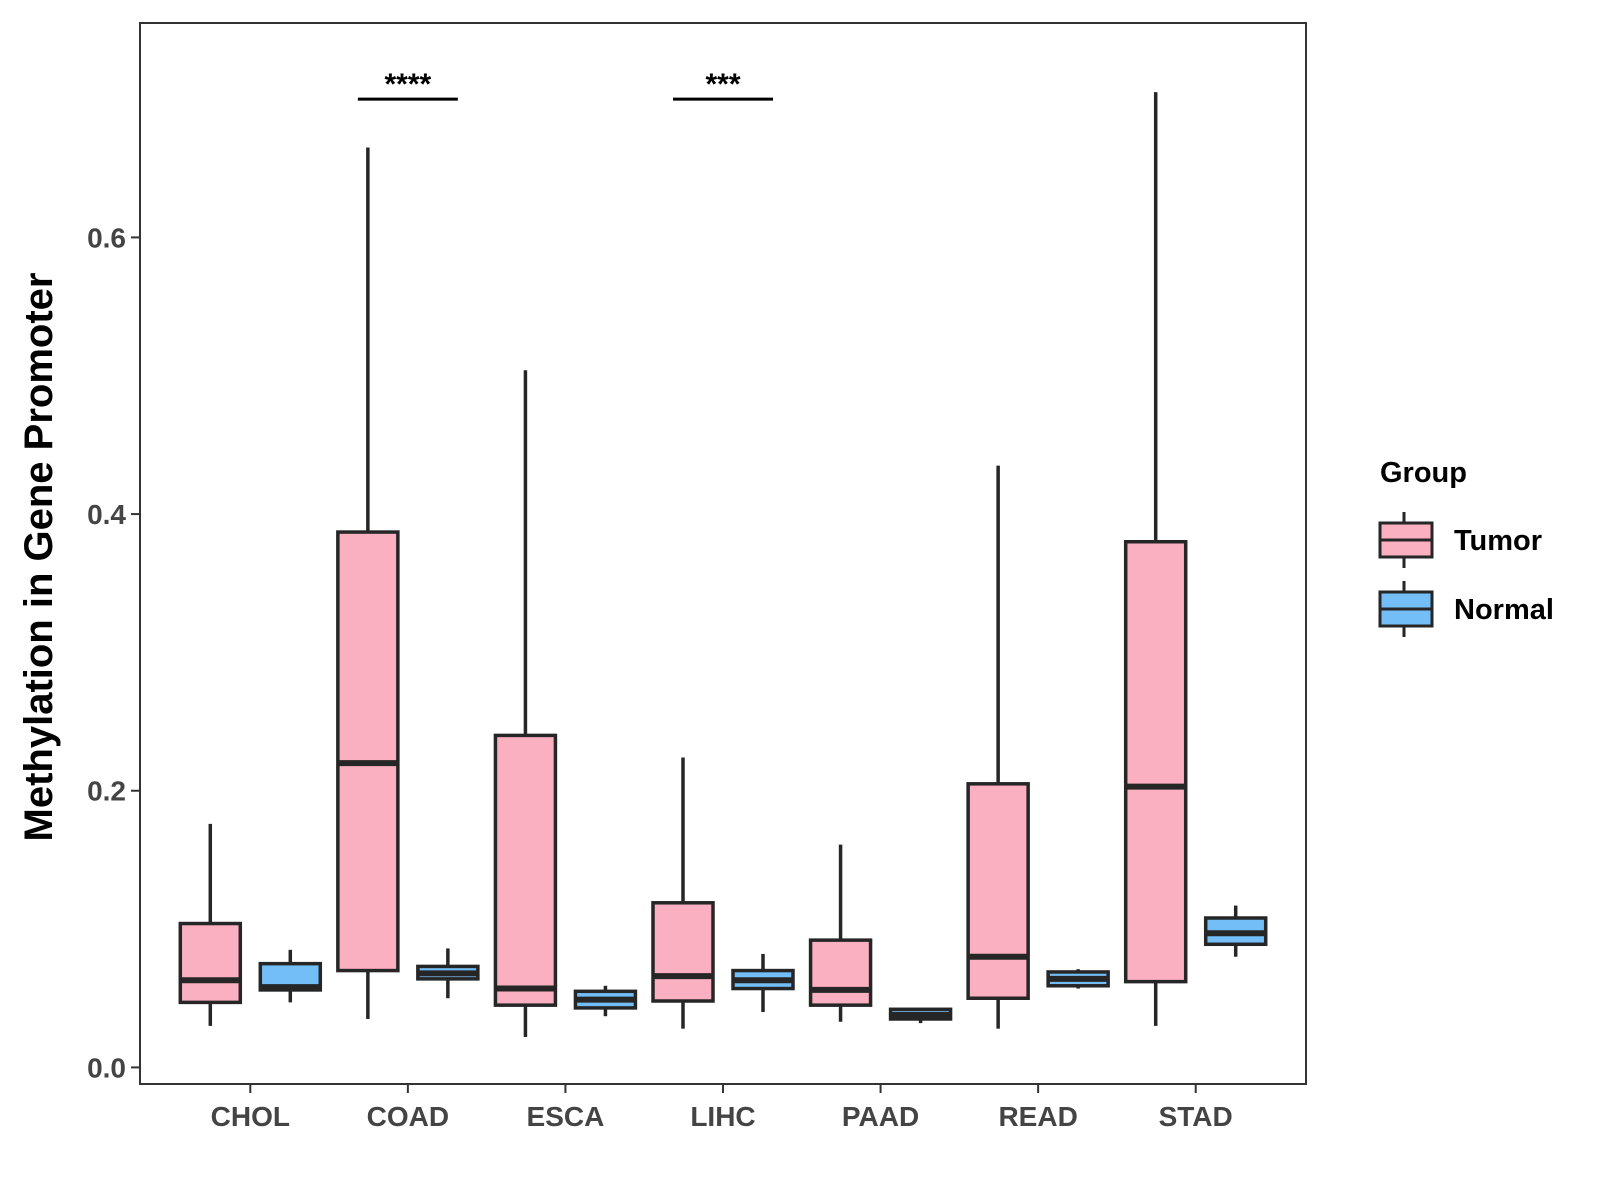 The width and height of the screenshot is (1600, 1200). Describe the element at coordinates (880, 1116) in the screenshot. I see `x-tick-label: PAAD` at that location.